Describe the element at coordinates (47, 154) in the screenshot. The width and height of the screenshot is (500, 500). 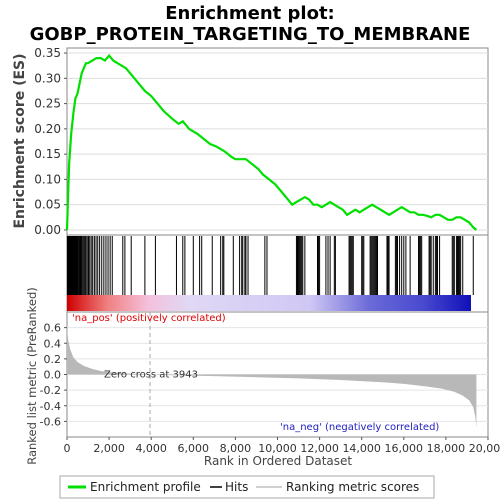
I see `es-tick-label: 0.15` at that location.